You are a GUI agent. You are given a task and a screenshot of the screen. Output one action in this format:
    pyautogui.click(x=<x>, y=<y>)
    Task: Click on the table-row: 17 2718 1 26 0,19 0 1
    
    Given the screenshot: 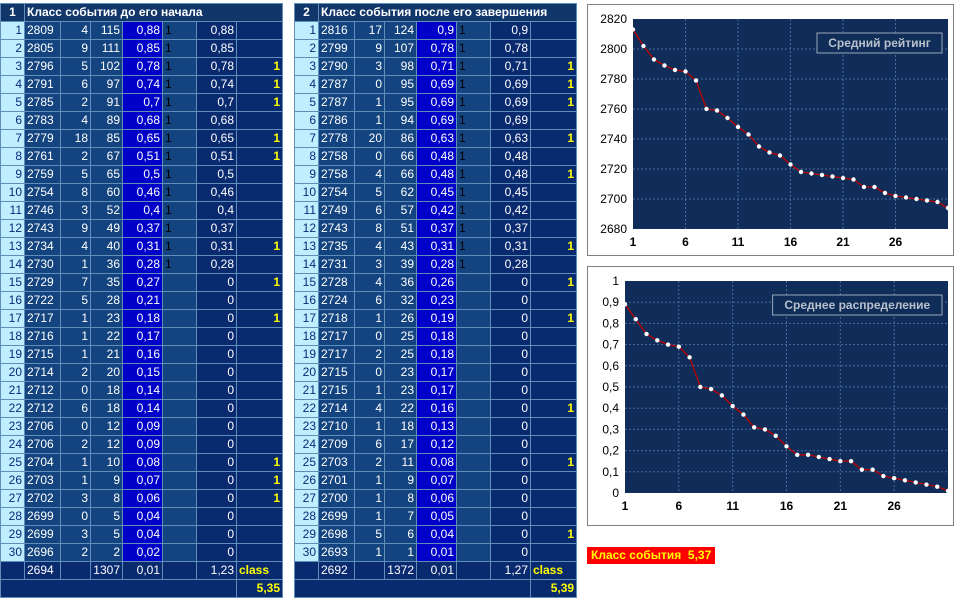 What is the action you would take?
    pyautogui.click(x=436, y=318)
    